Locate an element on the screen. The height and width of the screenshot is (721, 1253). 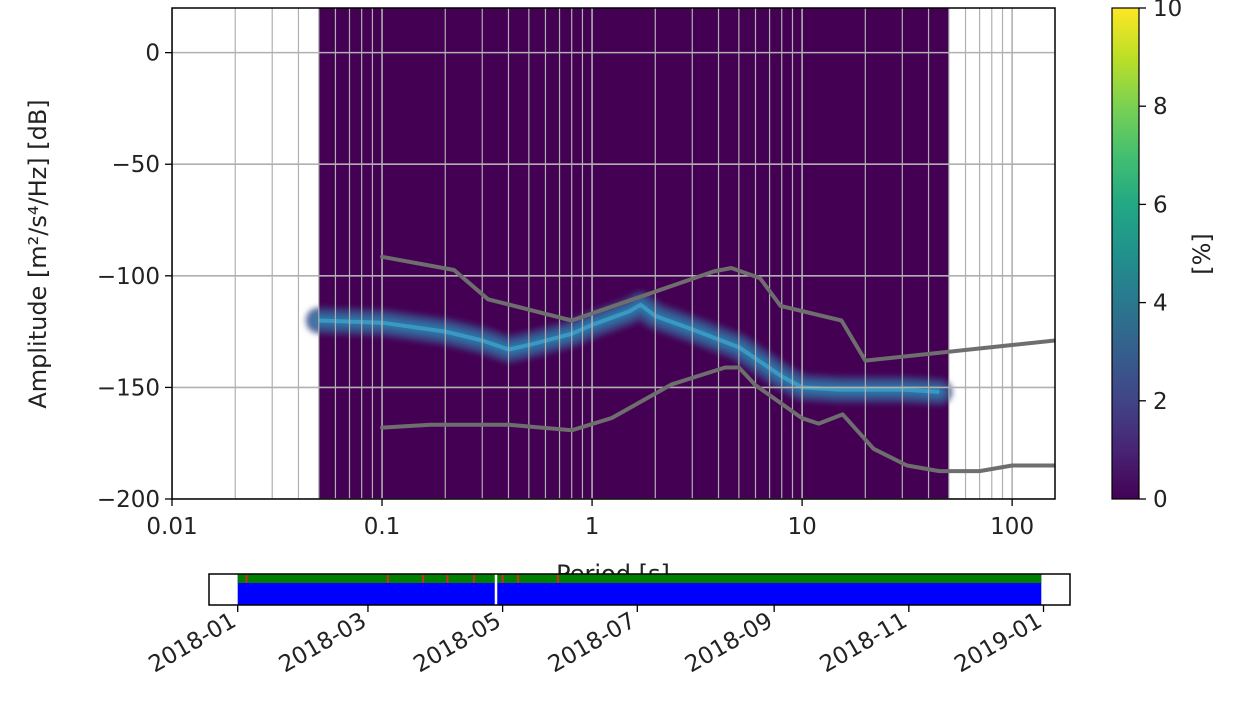
x-tick-label: 0.01 is located at coordinates (171, 527).